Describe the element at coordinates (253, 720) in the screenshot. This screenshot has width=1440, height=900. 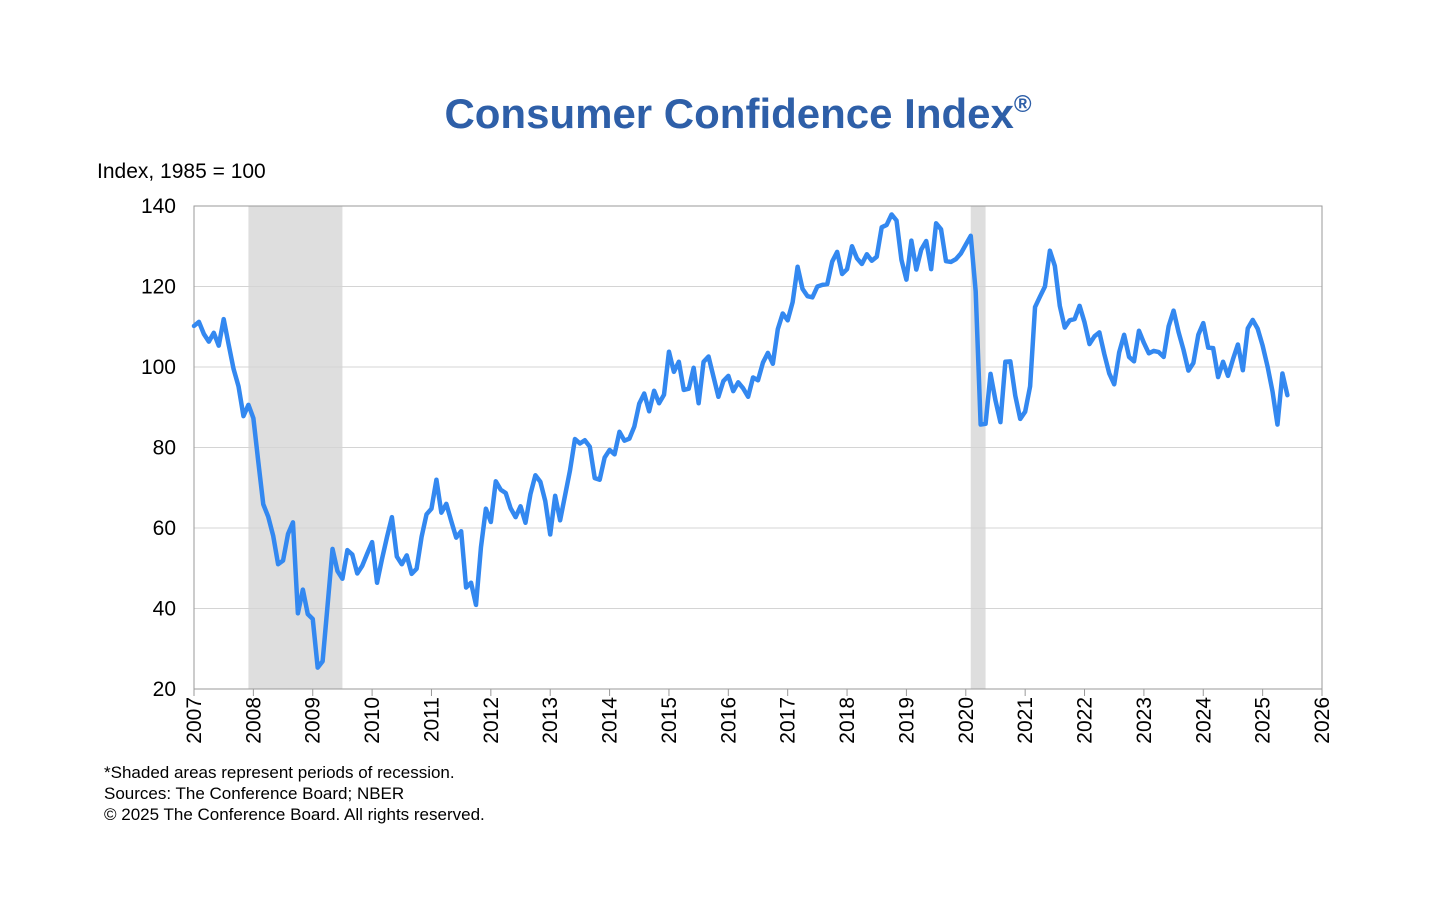
I see `x-tick-label-2008: 2008` at that location.